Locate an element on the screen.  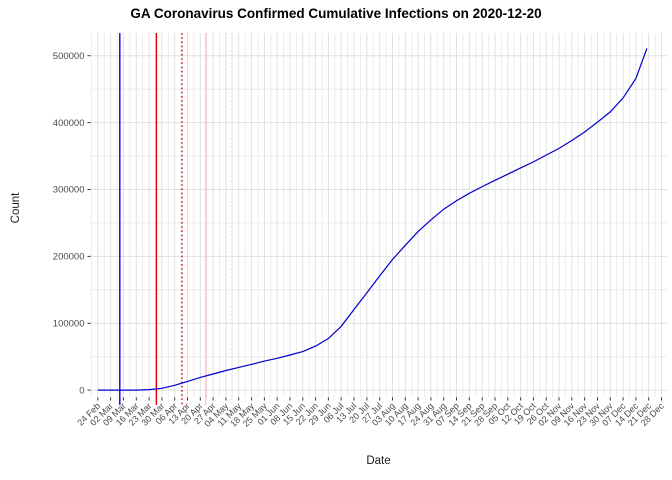
svg-text: 200000 is located at coordinates (69, 257).